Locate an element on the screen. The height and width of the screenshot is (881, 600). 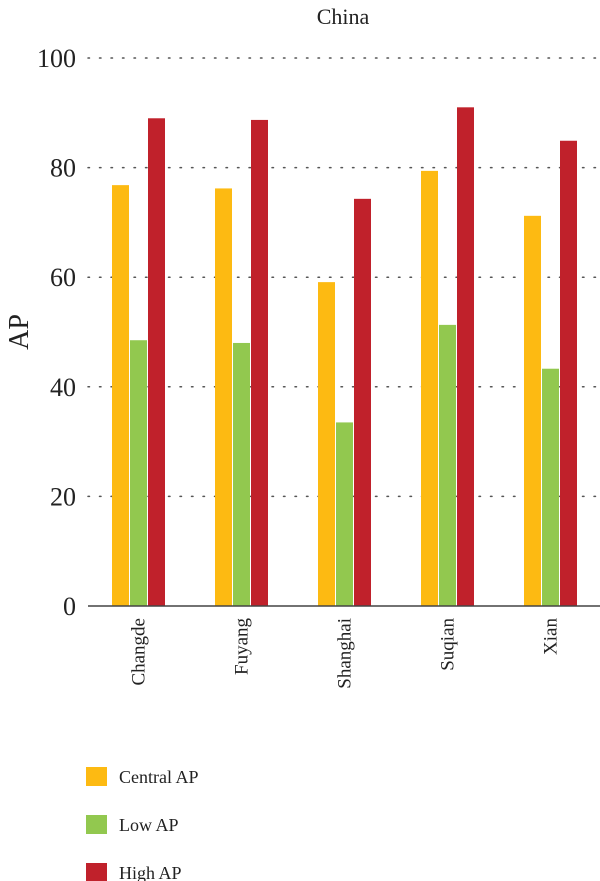
bar-suqian-high-ap is located at coordinates (465, 356).